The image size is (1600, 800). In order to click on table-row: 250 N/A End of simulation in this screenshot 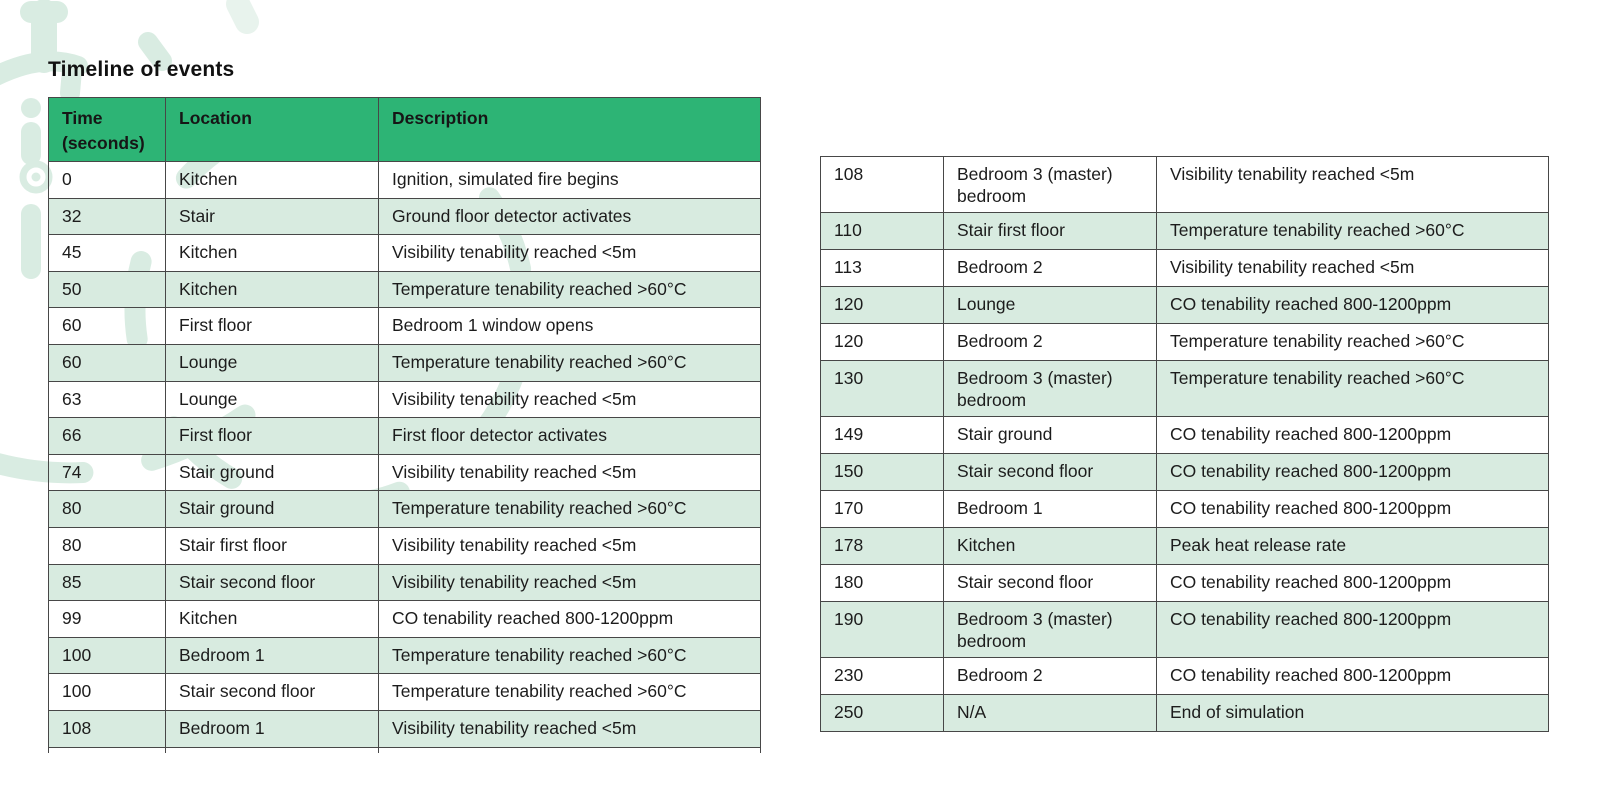, I will do `click(1184, 713)`.